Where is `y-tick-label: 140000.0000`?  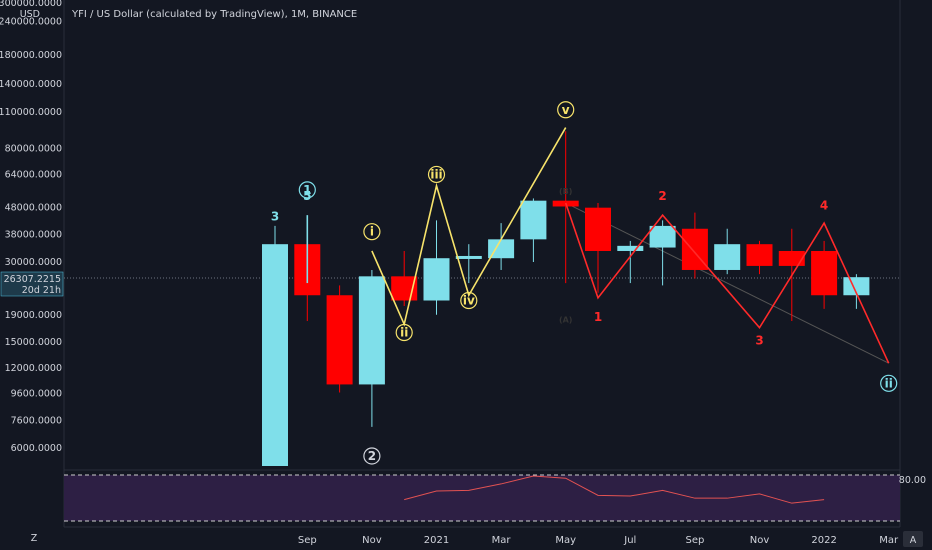
y-tick-label: 140000.0000 is located at coordinates (31, 84).